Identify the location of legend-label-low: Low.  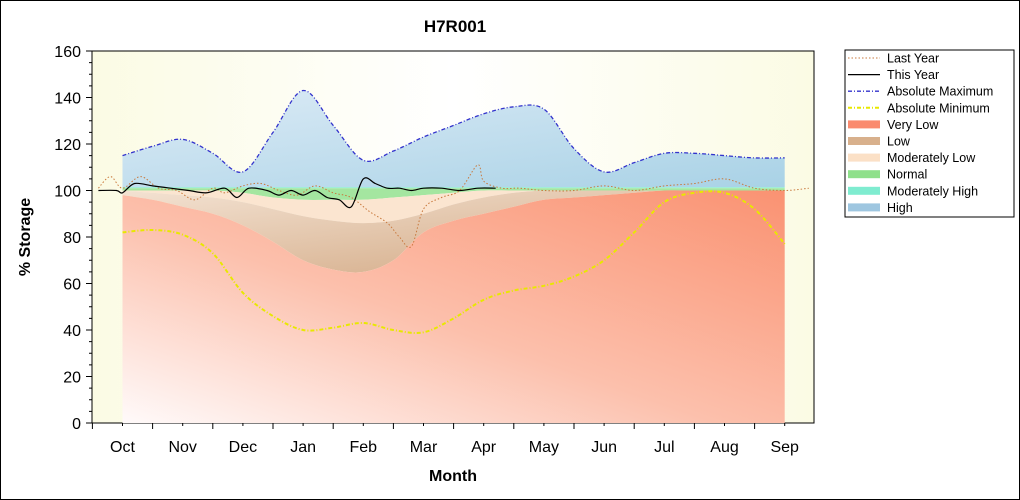
(899, 142).